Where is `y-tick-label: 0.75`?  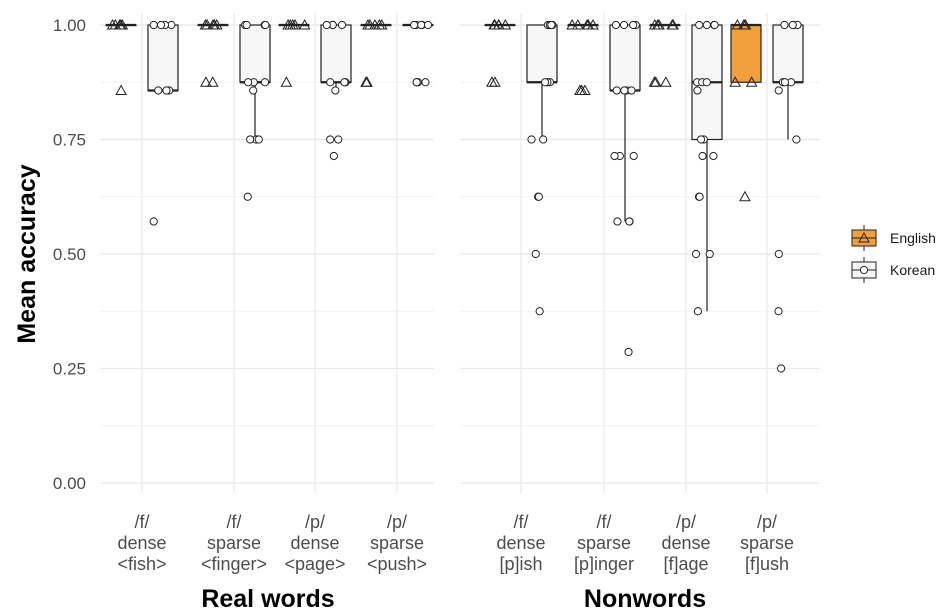
y-tick-label: 0.75 is located at coordinates (69, 140).